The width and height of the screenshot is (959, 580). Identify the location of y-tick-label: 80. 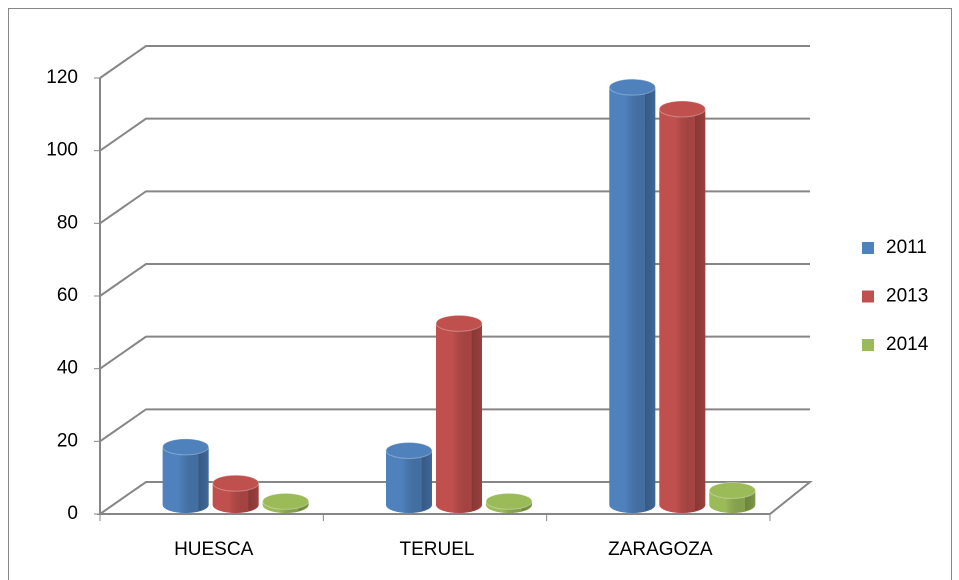
(67, 222).